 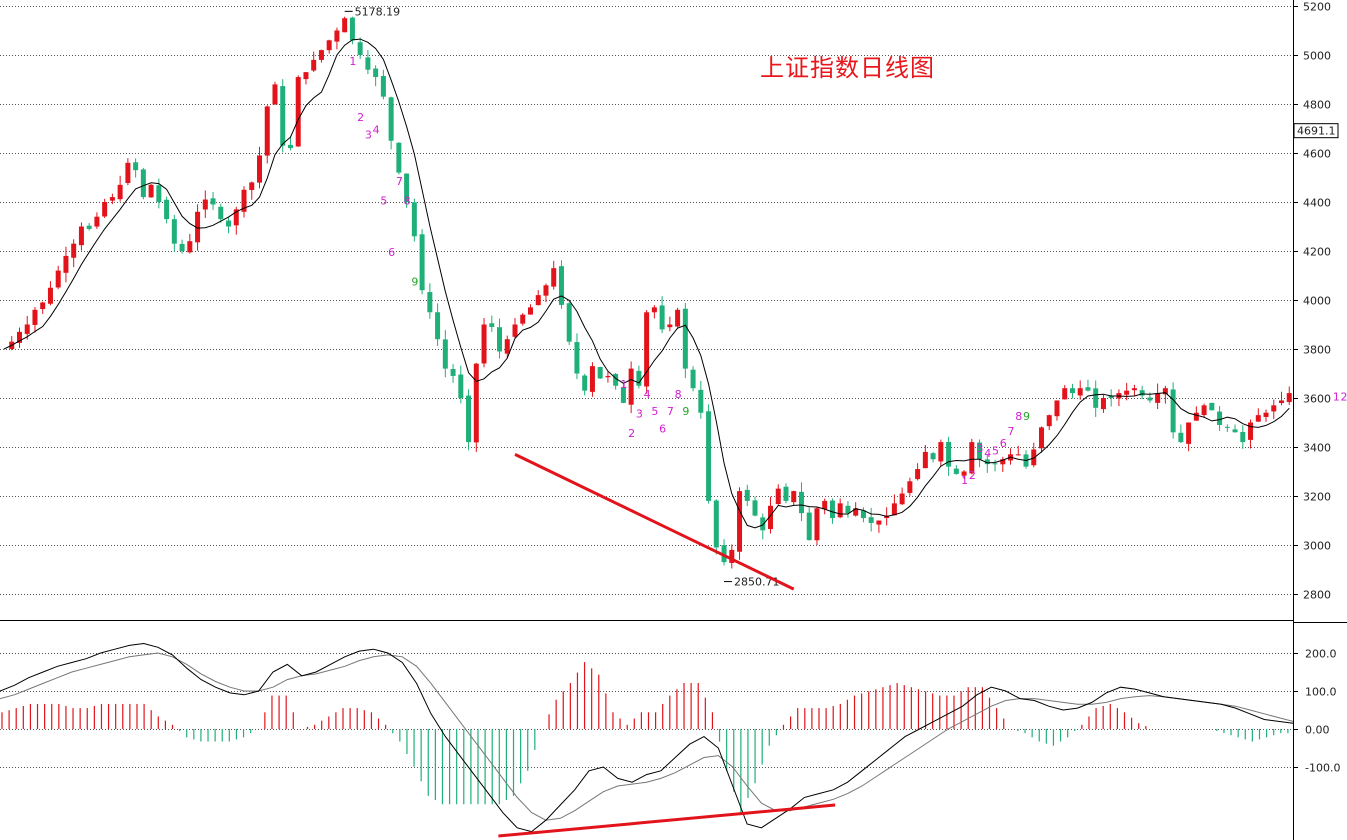 I want to click on price-tick-label: 3600, so click(x=1317, y=399).